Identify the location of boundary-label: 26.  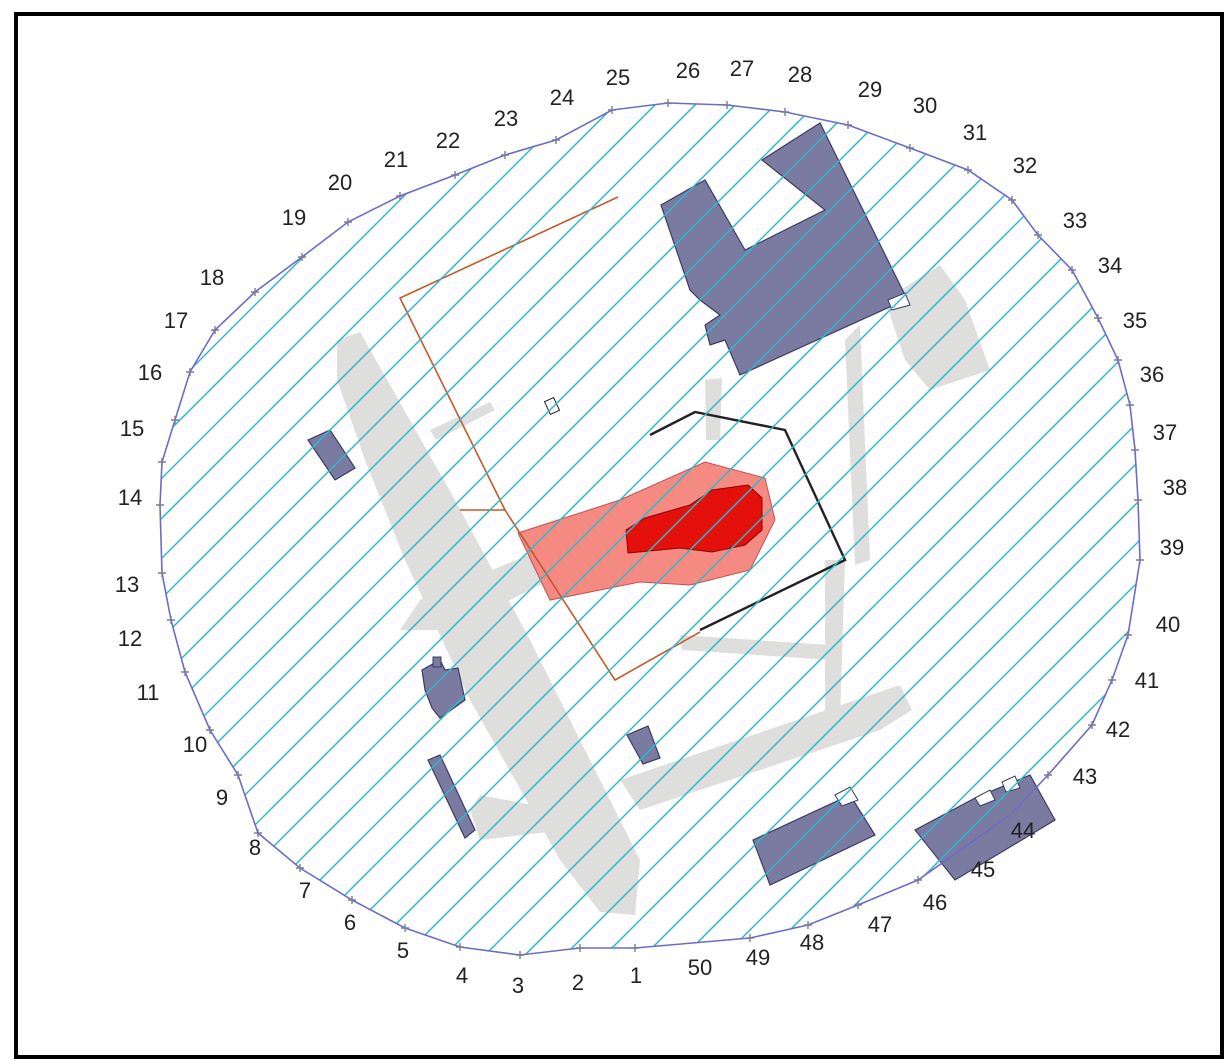
(688, 70).